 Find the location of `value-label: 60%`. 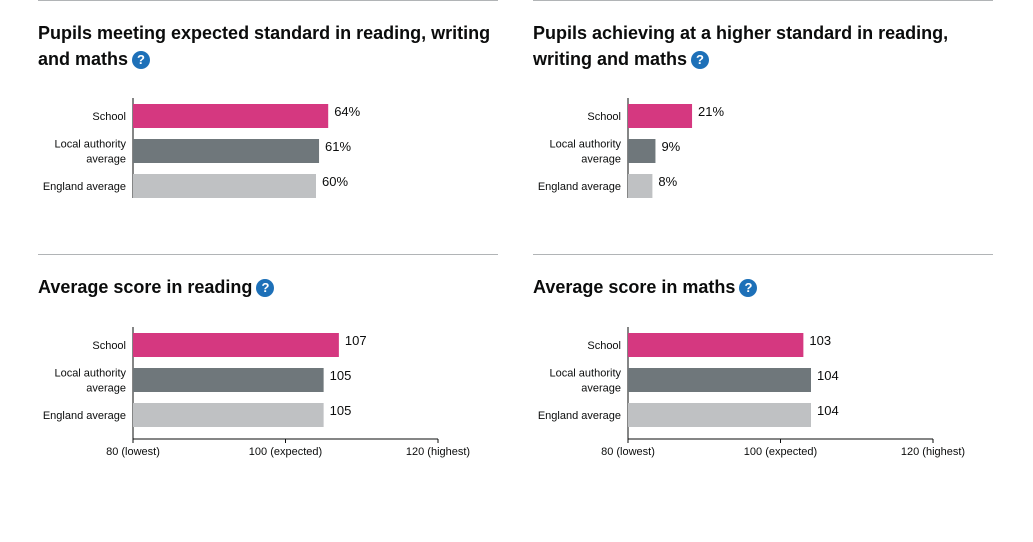

value-label: 60% is located at coordinates (335, 181).